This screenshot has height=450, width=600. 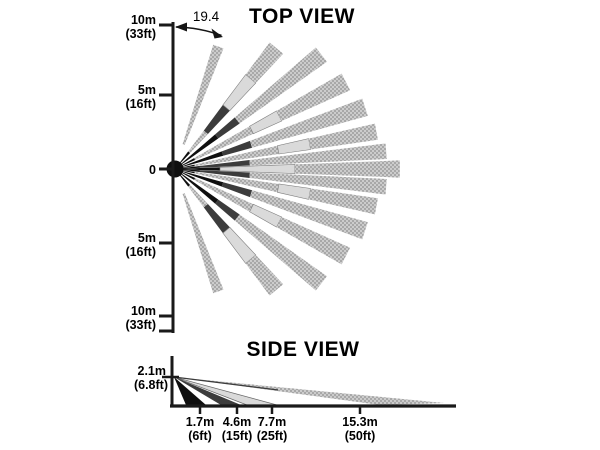 I want to click on ground-tick-label-m: 4.6m, so click(x=237, y=422).